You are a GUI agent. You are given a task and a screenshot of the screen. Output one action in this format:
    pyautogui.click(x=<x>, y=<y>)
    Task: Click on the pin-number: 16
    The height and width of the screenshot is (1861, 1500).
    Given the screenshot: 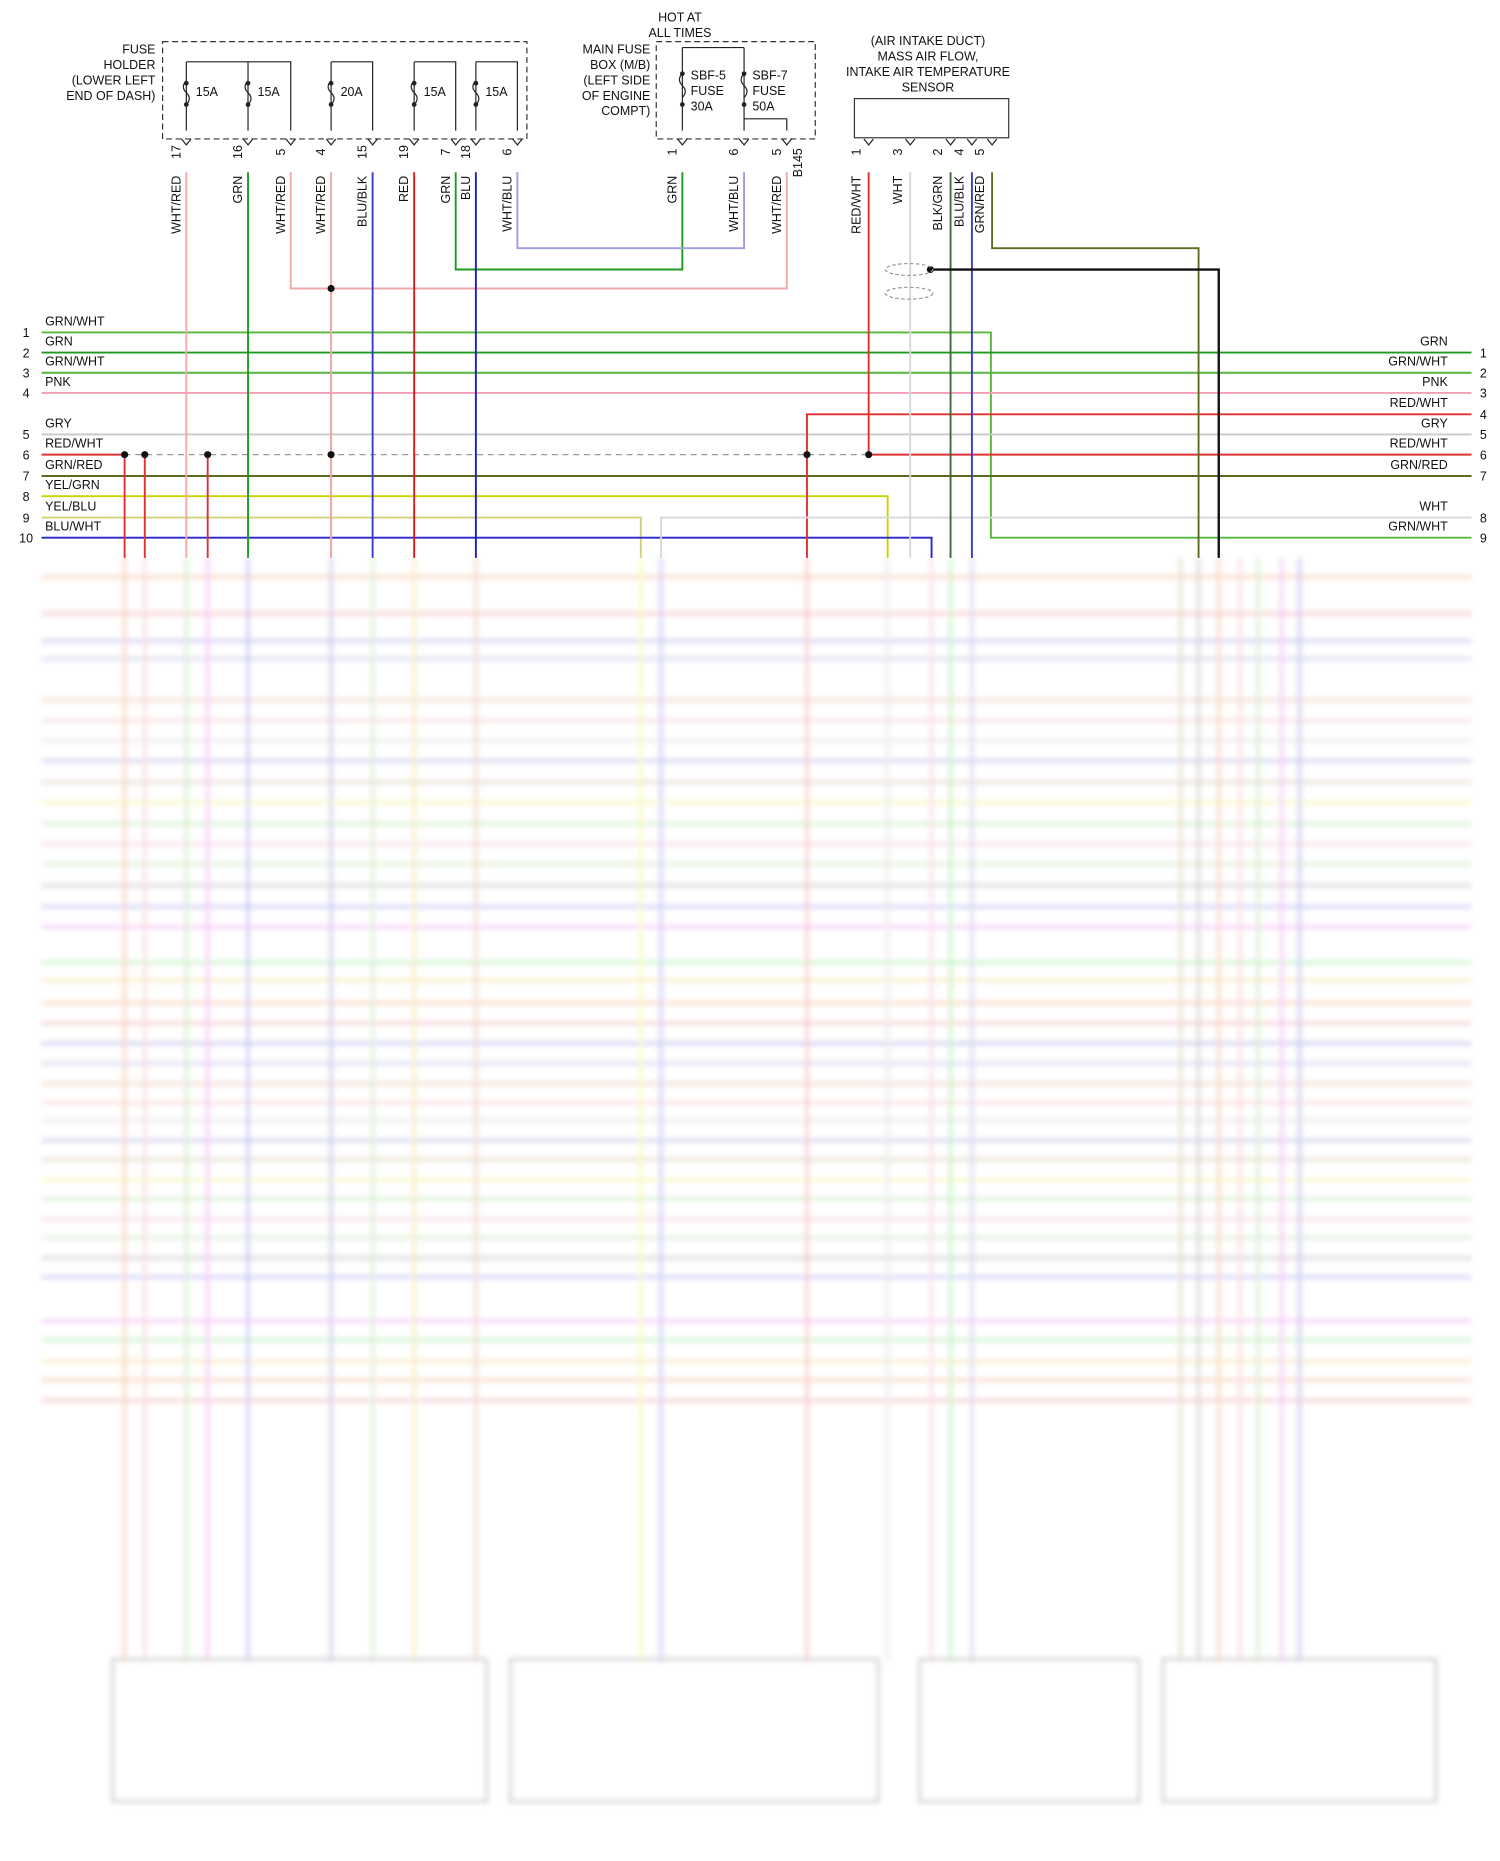 What is the action you would take?
    pyautogui.click(x=238, y=152)
    